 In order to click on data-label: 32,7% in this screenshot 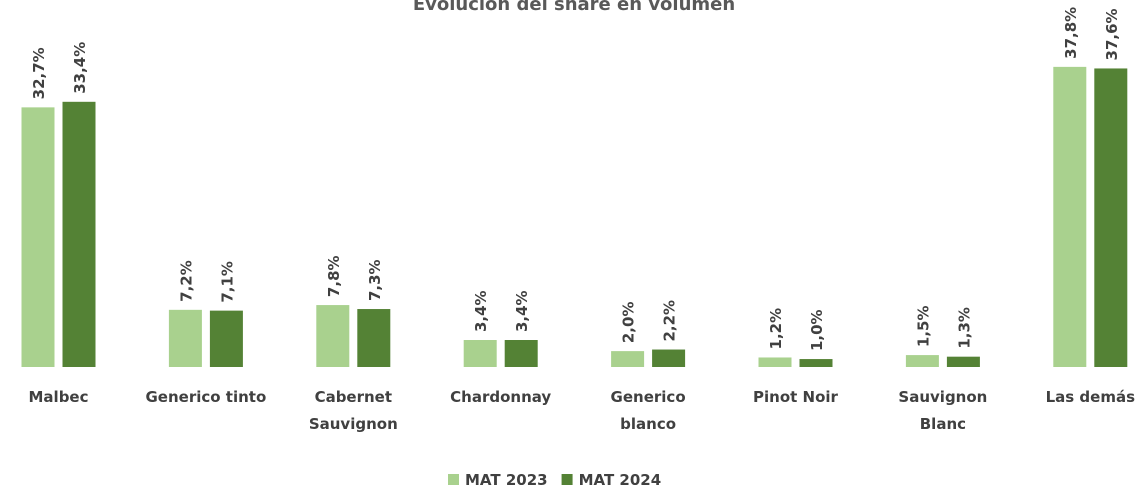, I will do `click(39, 73)`.